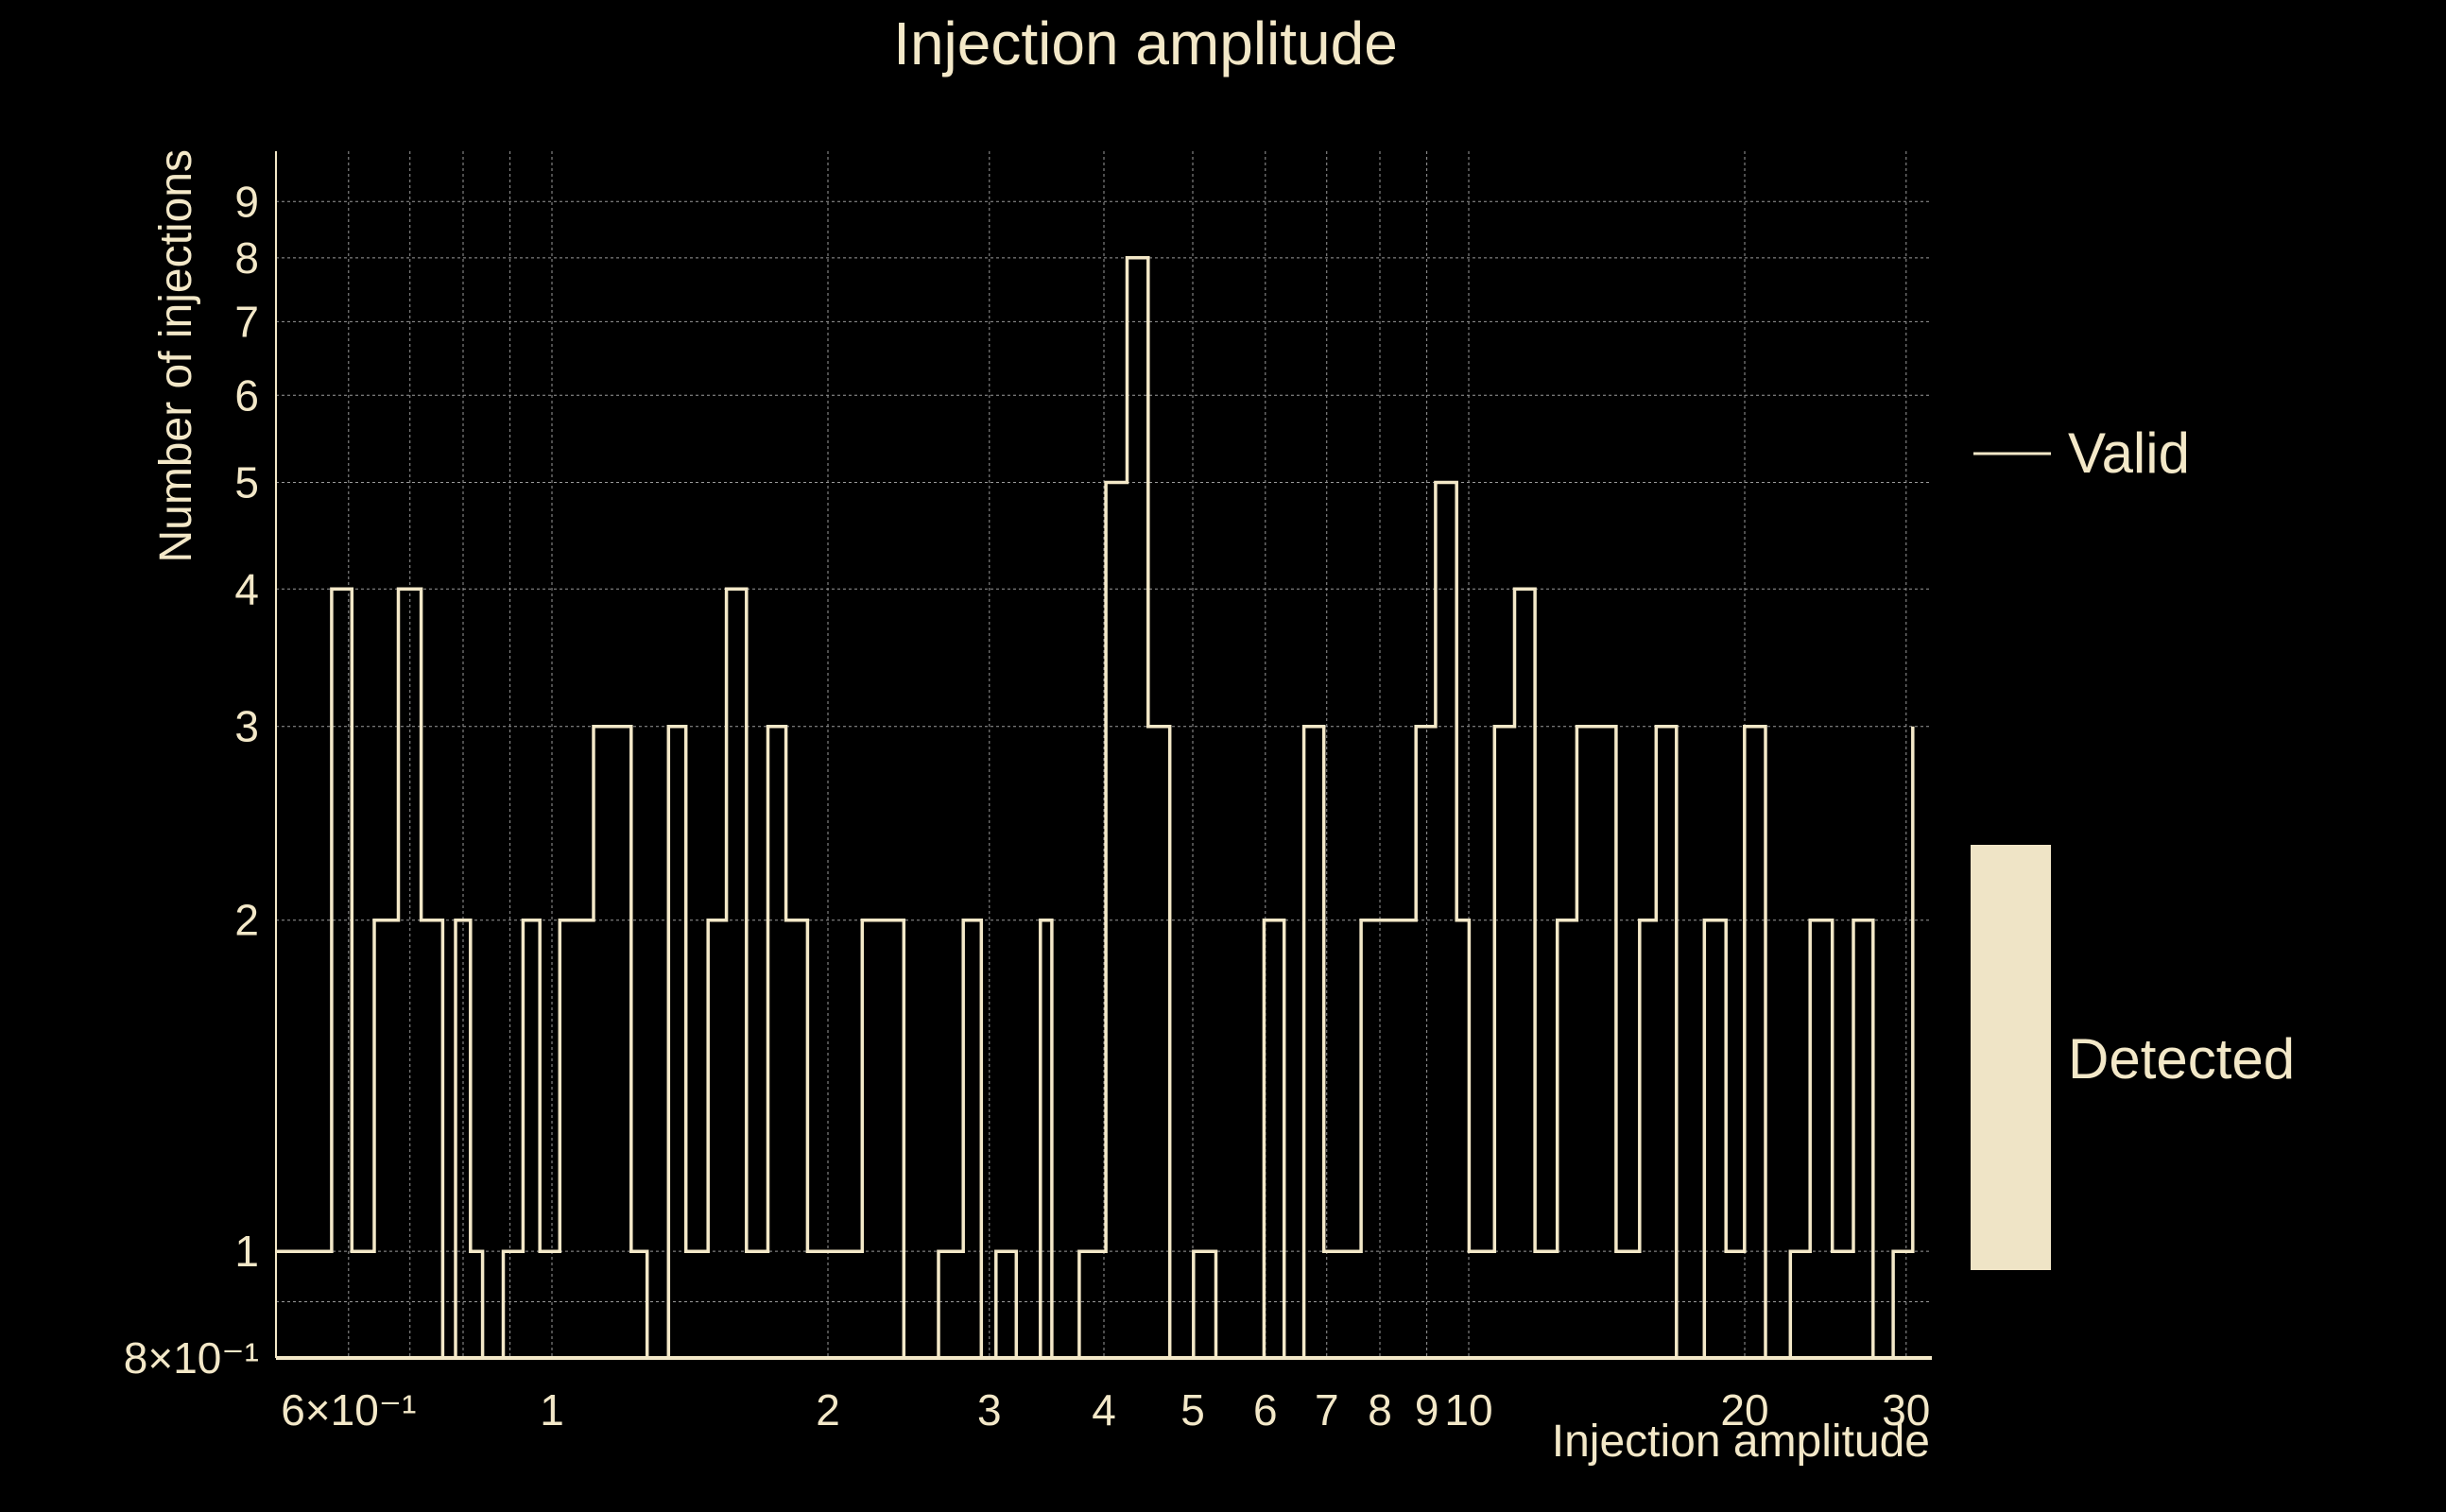  What do you see at coordinates (247, 920) in the screenshot?
I see `y-tick-label: 2` at bounding box center [247, 920].